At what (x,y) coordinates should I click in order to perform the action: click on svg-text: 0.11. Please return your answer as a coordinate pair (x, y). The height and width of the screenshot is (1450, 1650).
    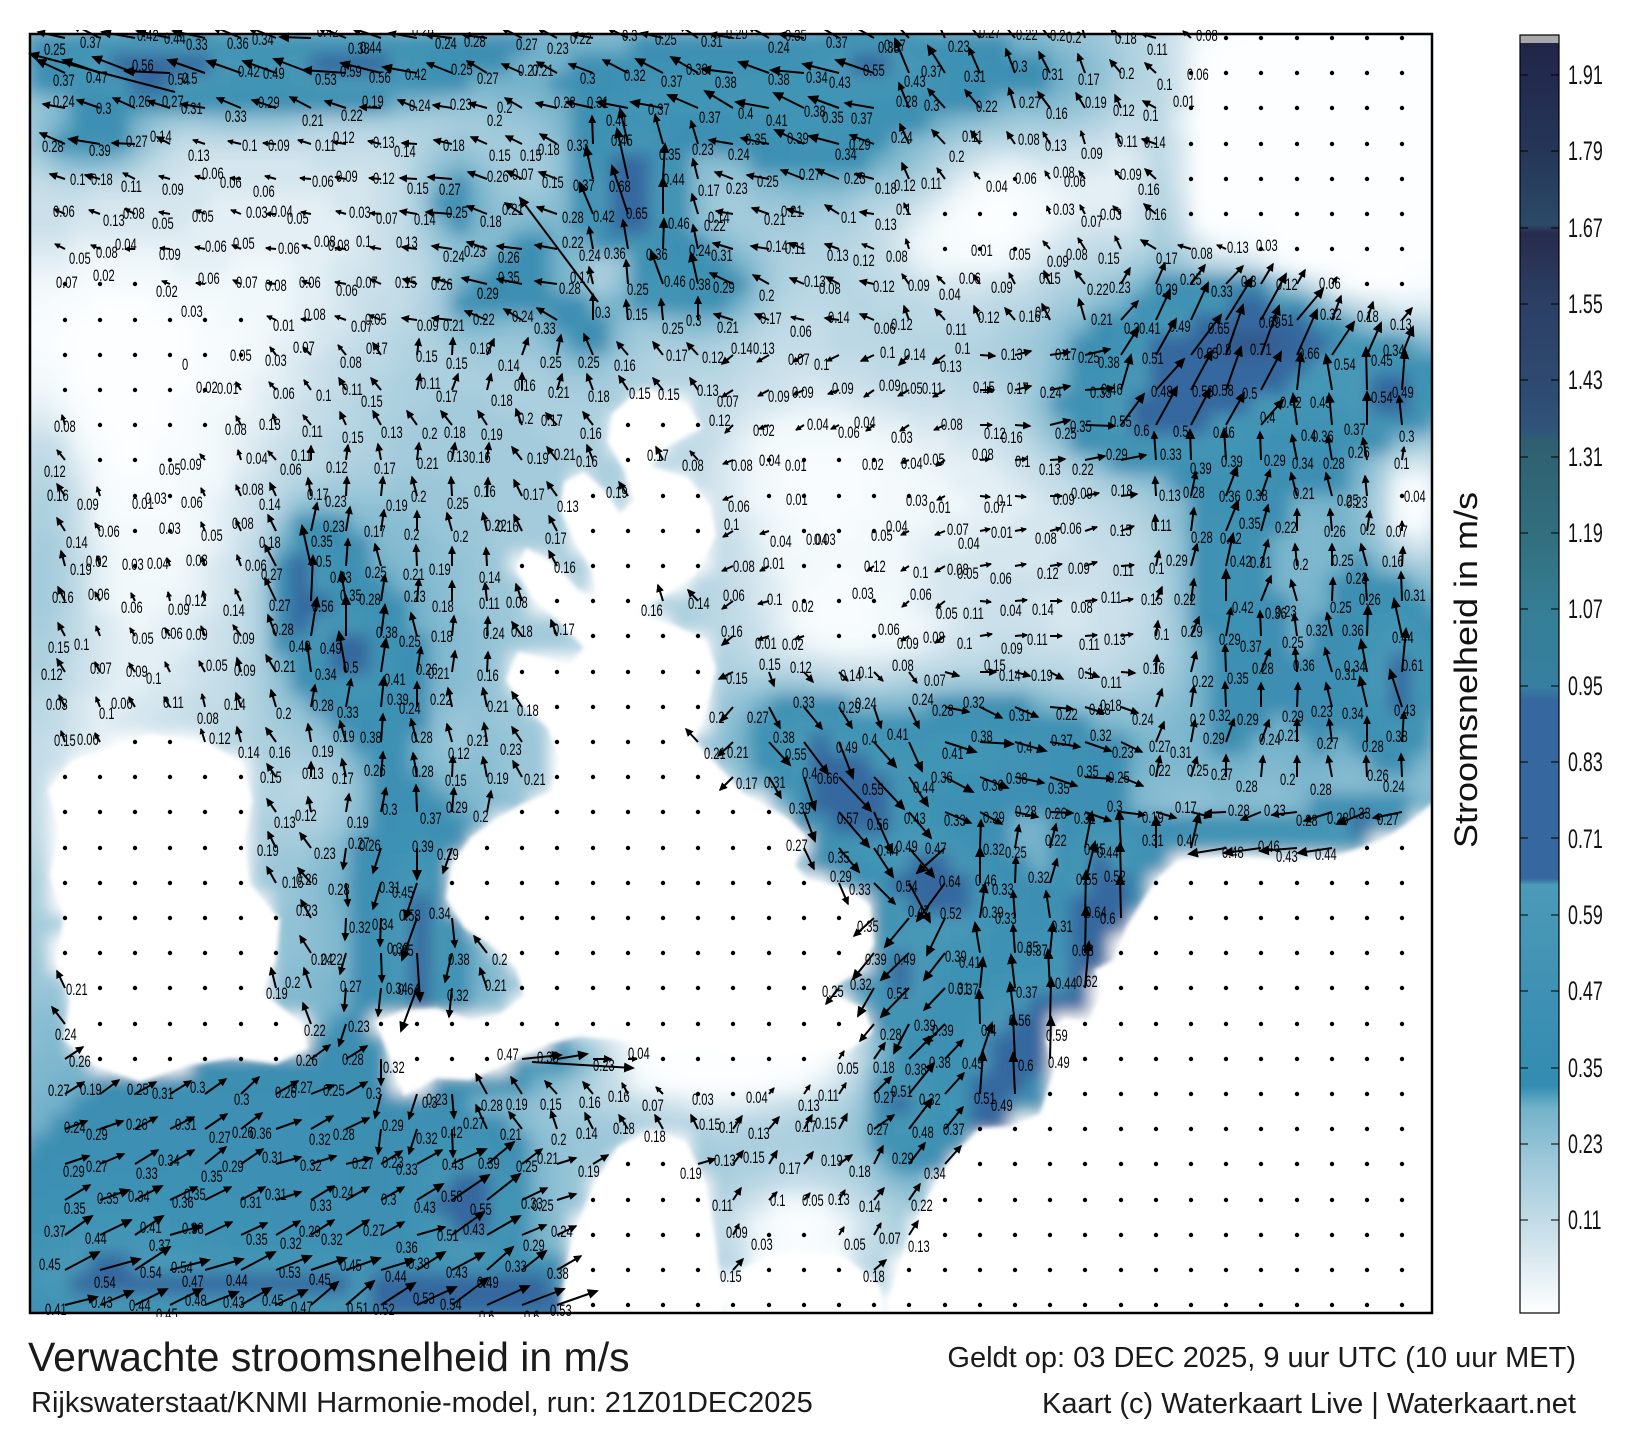
    Looking at the image, I should click on (1111, 682).